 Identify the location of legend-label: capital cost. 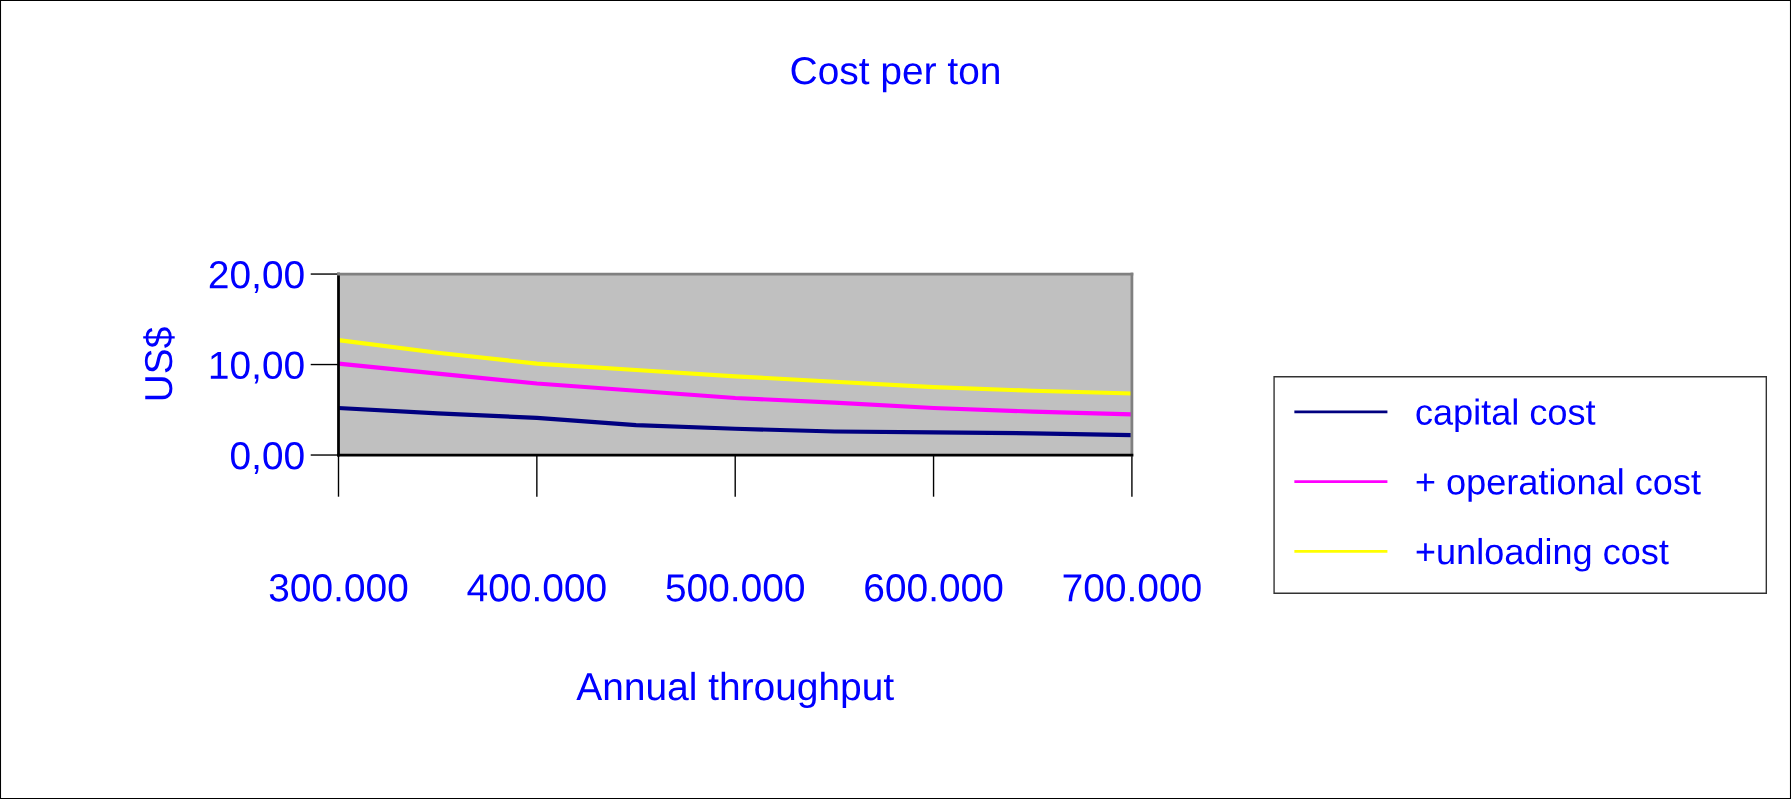
(1506, 415).